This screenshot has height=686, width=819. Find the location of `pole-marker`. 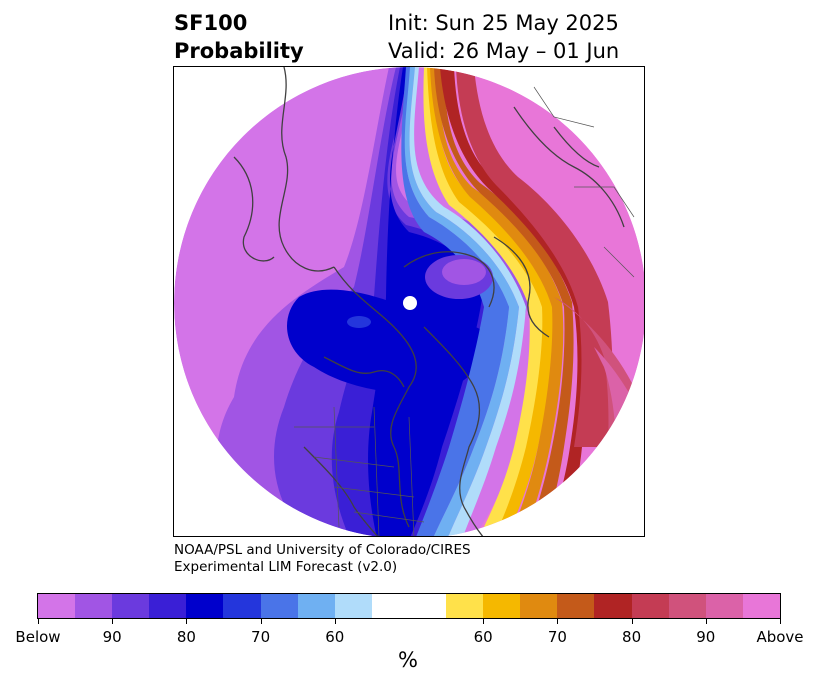

pole-marker is located at coordinates (410, 303).